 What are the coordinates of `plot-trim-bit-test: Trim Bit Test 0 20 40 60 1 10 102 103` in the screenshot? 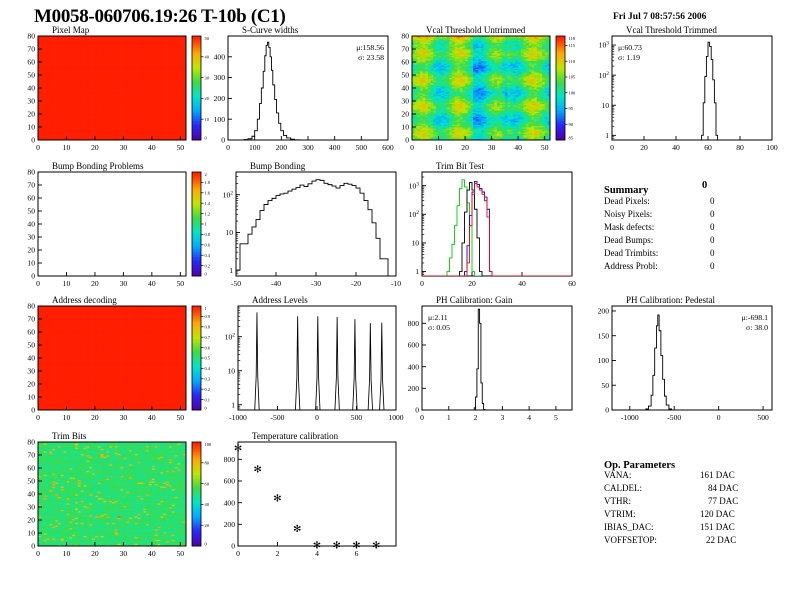 It's located at (520, 233).